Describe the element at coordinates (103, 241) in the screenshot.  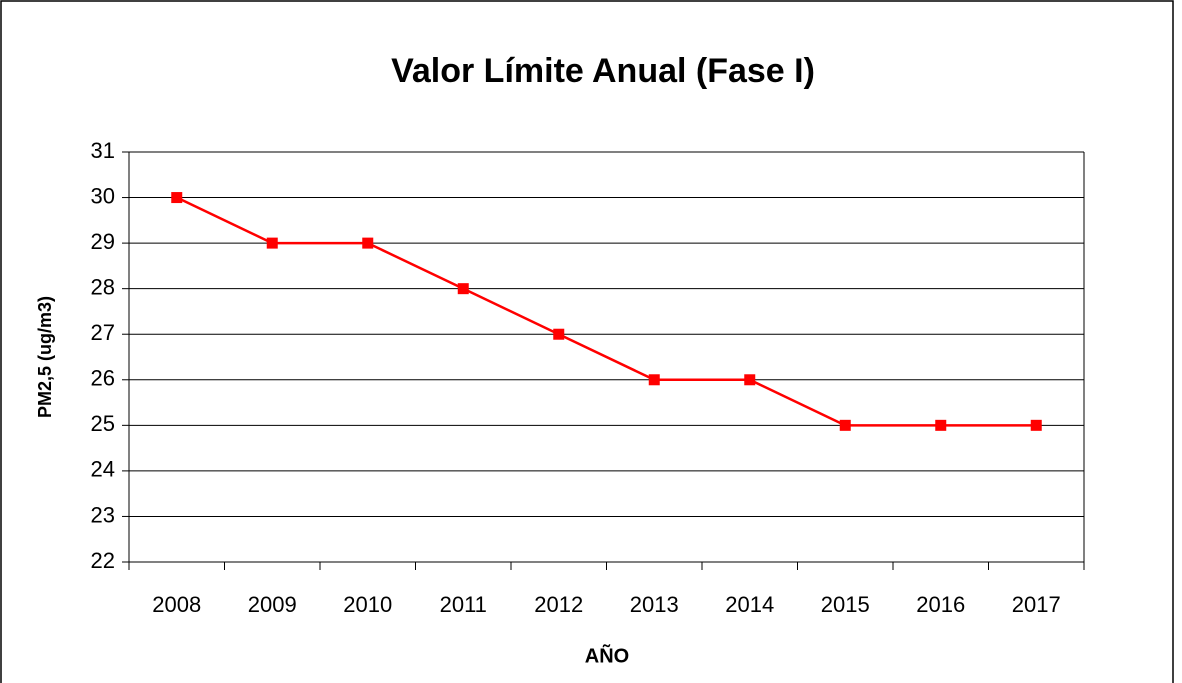
I see `y-tick-label: 29` at that location.